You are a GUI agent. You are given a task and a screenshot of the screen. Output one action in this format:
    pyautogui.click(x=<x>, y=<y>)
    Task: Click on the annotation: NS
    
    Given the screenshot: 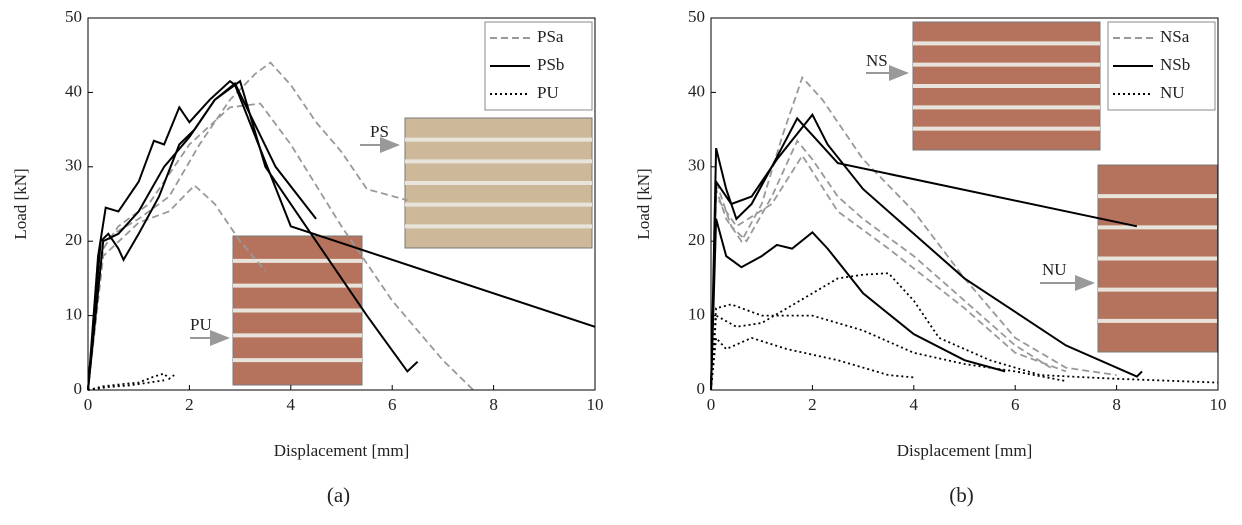 What is the action you would take?
    pyautogui.click(x=877, y=60)
    